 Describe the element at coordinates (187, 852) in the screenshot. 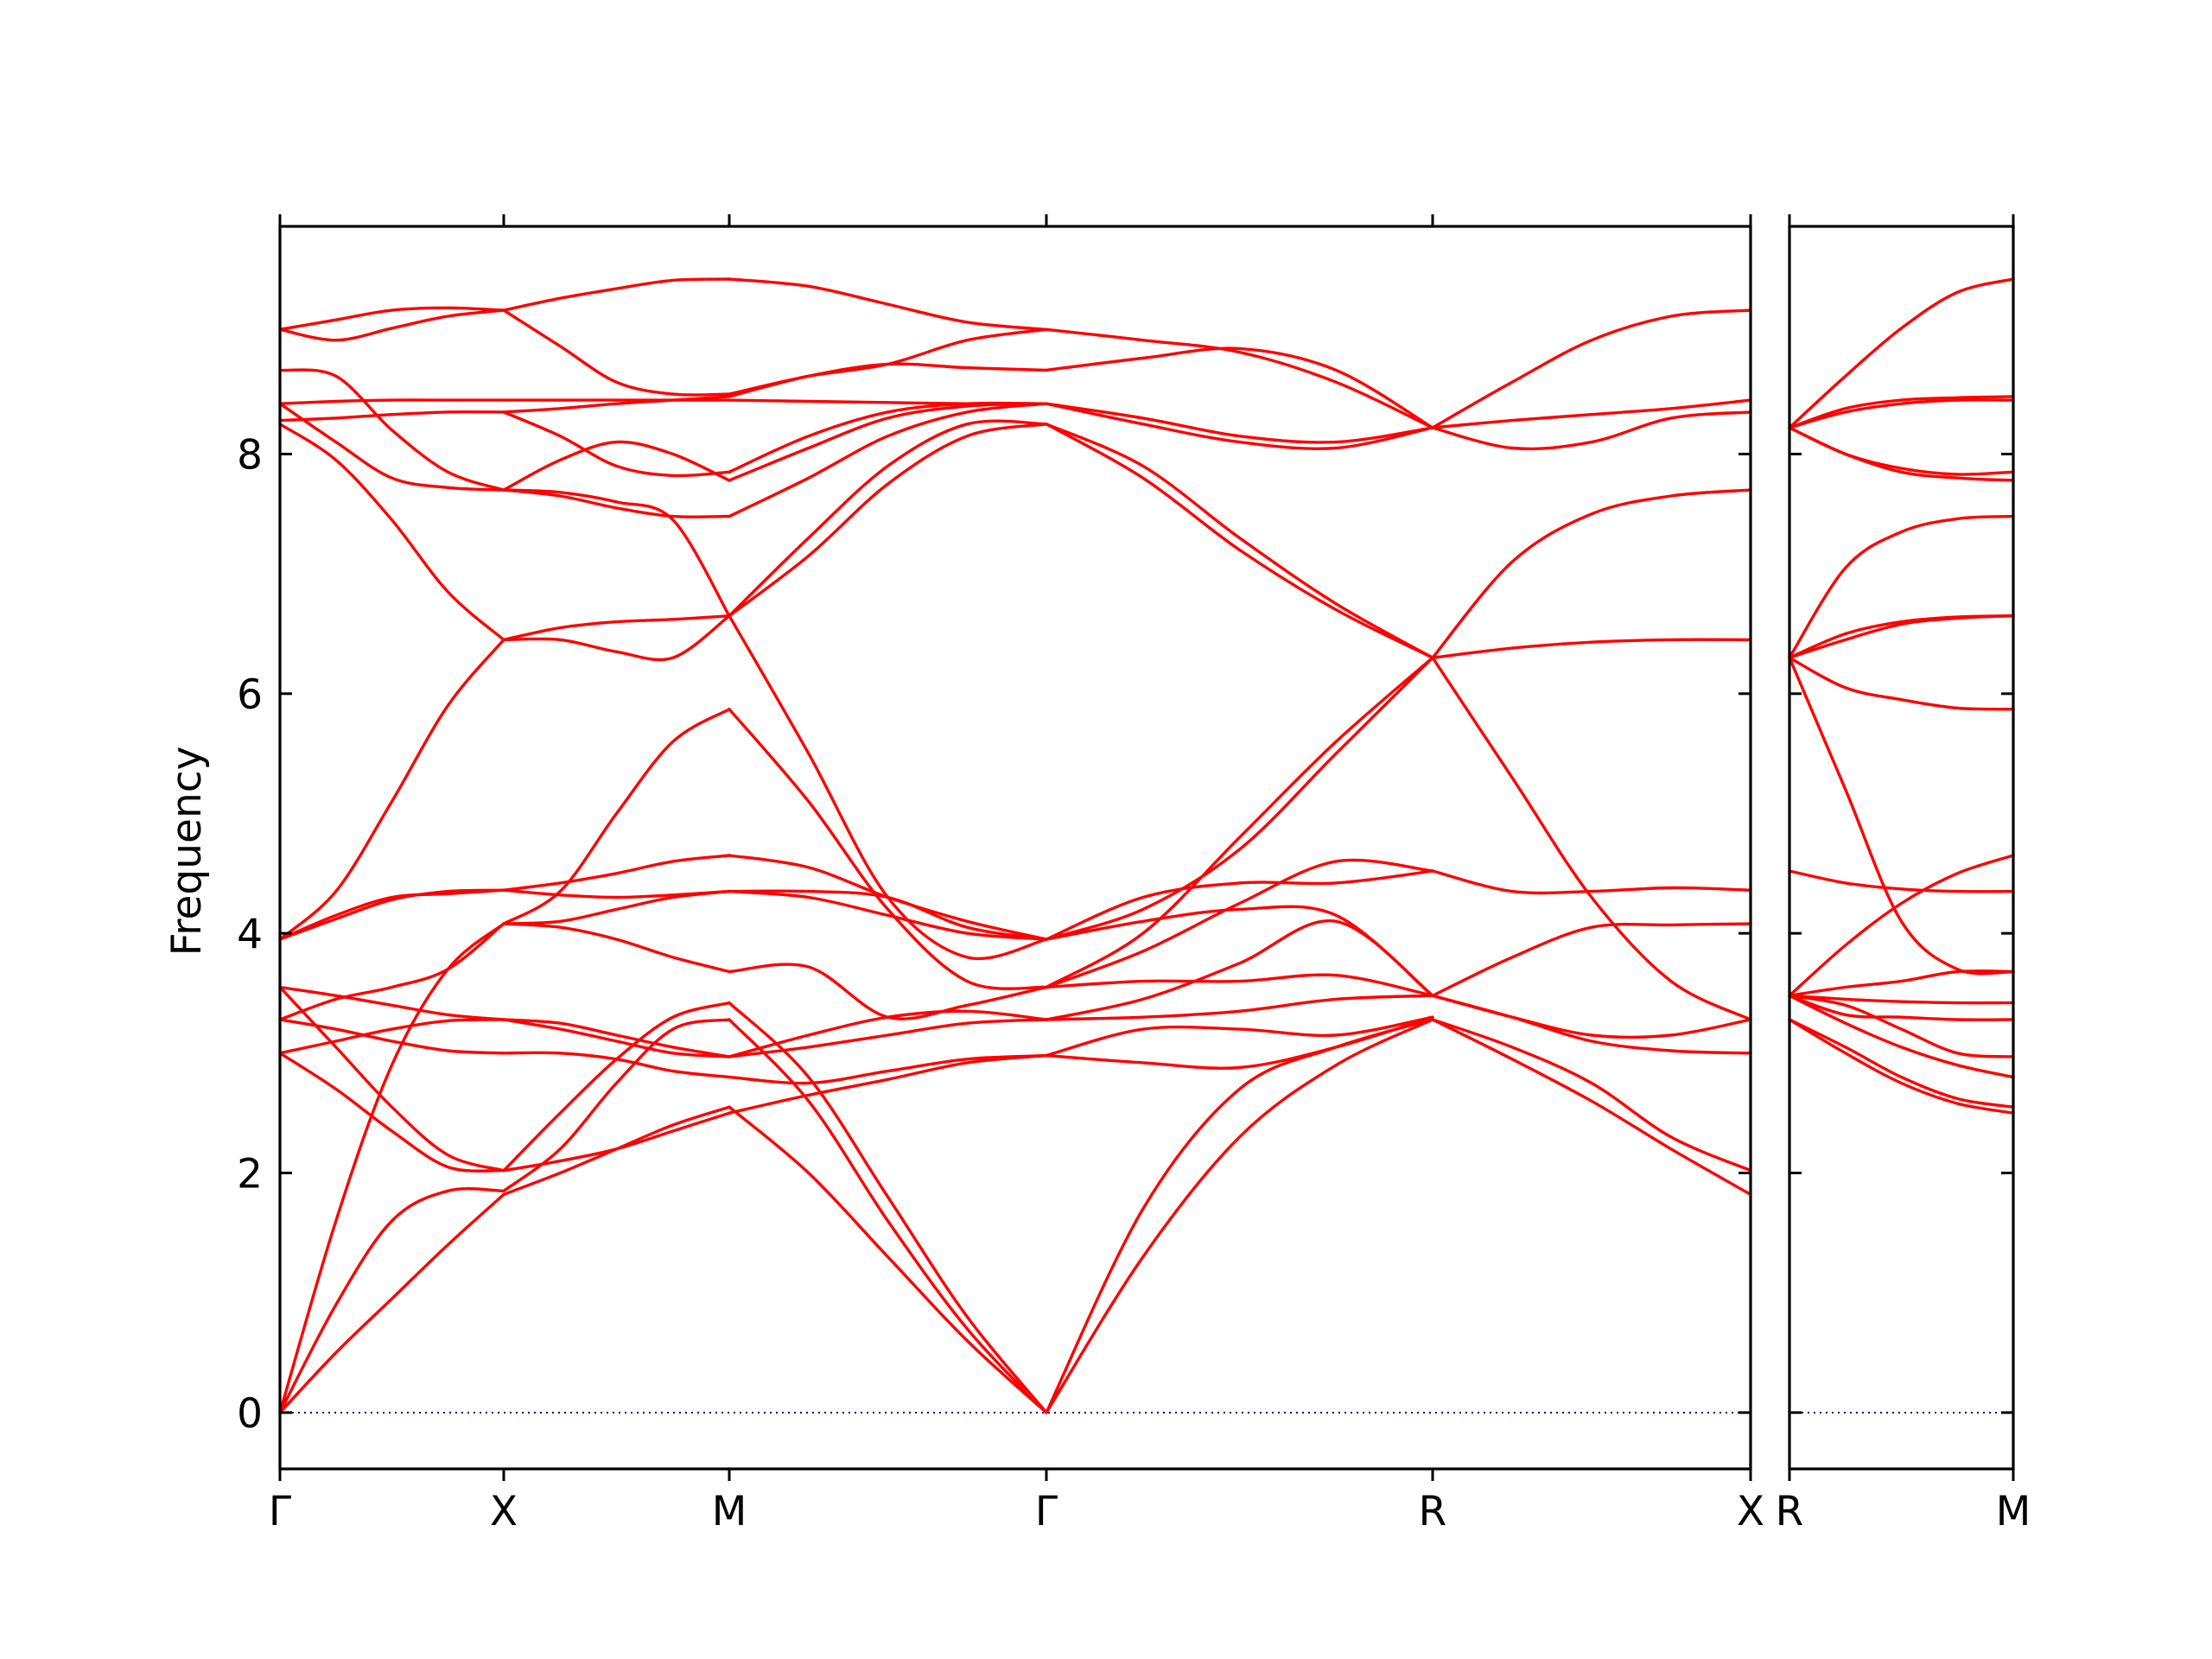

I see `y-axis-label: Frequency` at that location.